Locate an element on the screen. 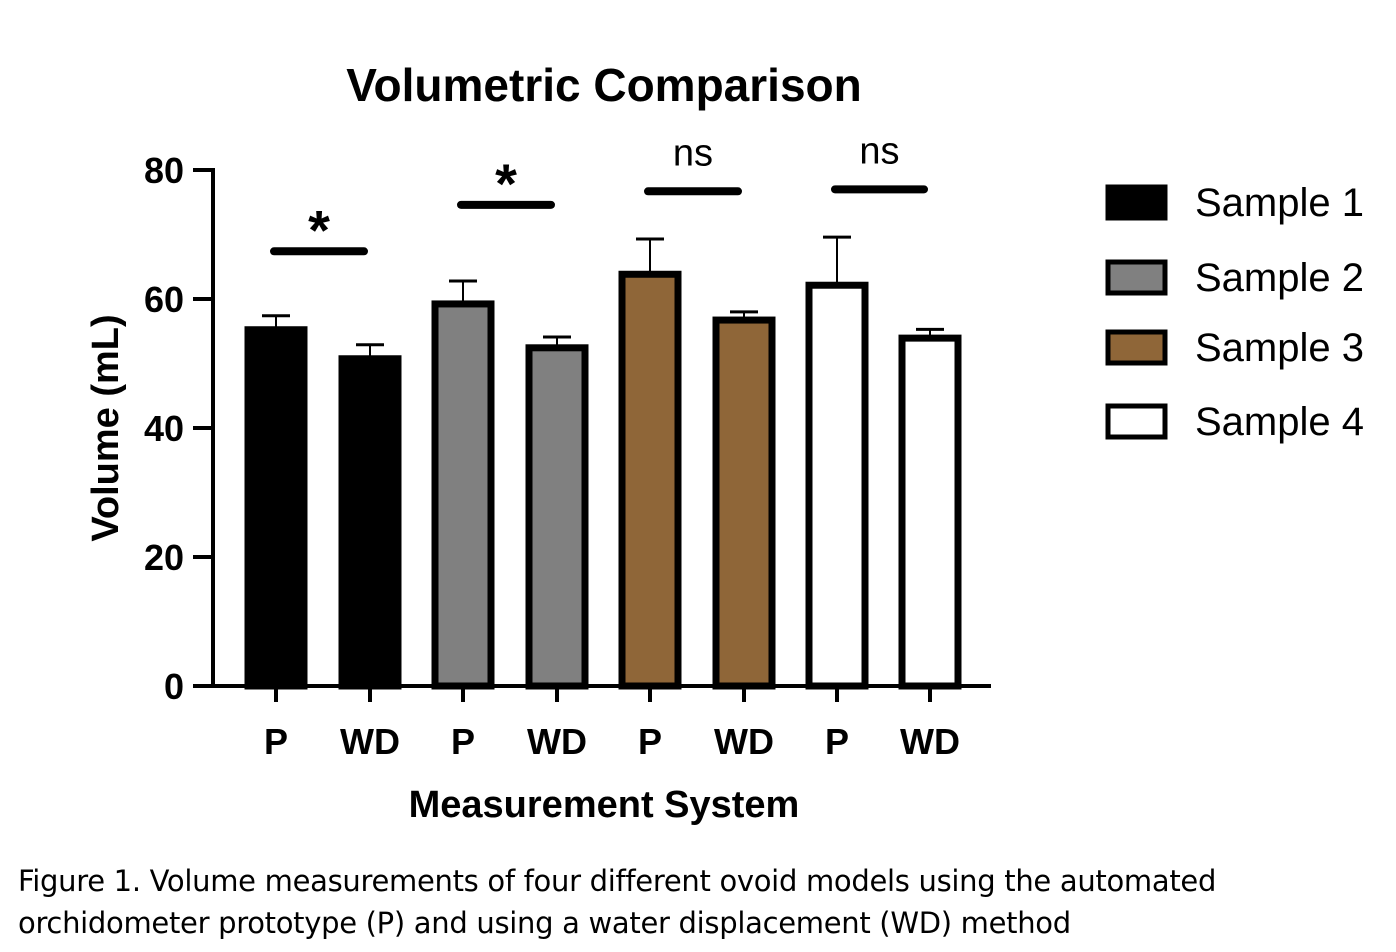  bar-sample-3-wd is located at coordinates (744, 503).